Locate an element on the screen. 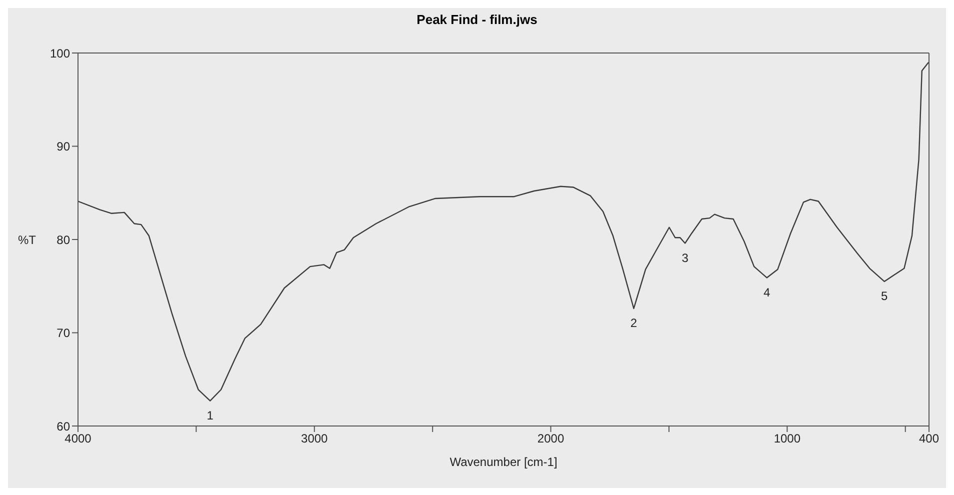 This screenshot has width=954, height=495. y-tick-label: 80 is located at coordinates (63, 239).